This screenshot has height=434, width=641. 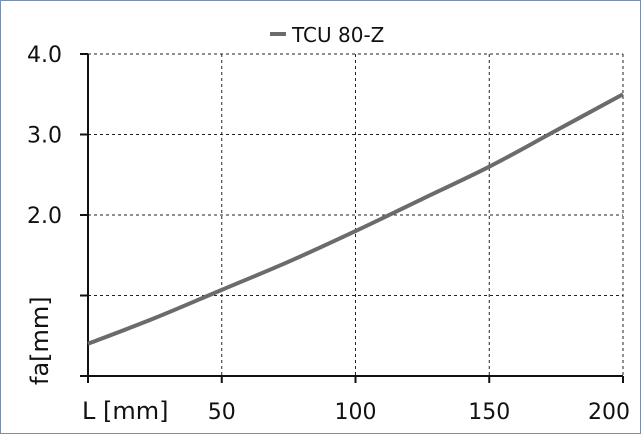 I want to click on x-axis-title: L [mm], so click(x=125, y=411).